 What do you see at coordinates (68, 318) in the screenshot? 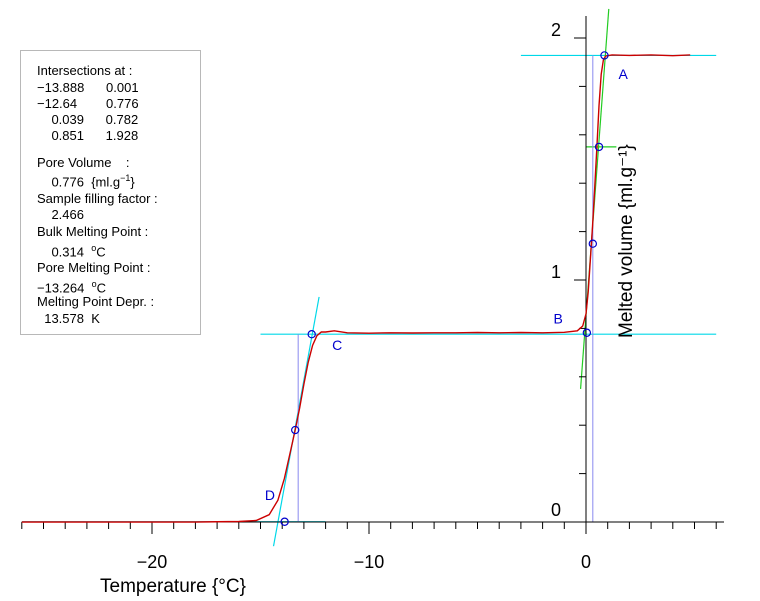
I see `depression-value: 13.578 K` at bounding box center [68, 318].